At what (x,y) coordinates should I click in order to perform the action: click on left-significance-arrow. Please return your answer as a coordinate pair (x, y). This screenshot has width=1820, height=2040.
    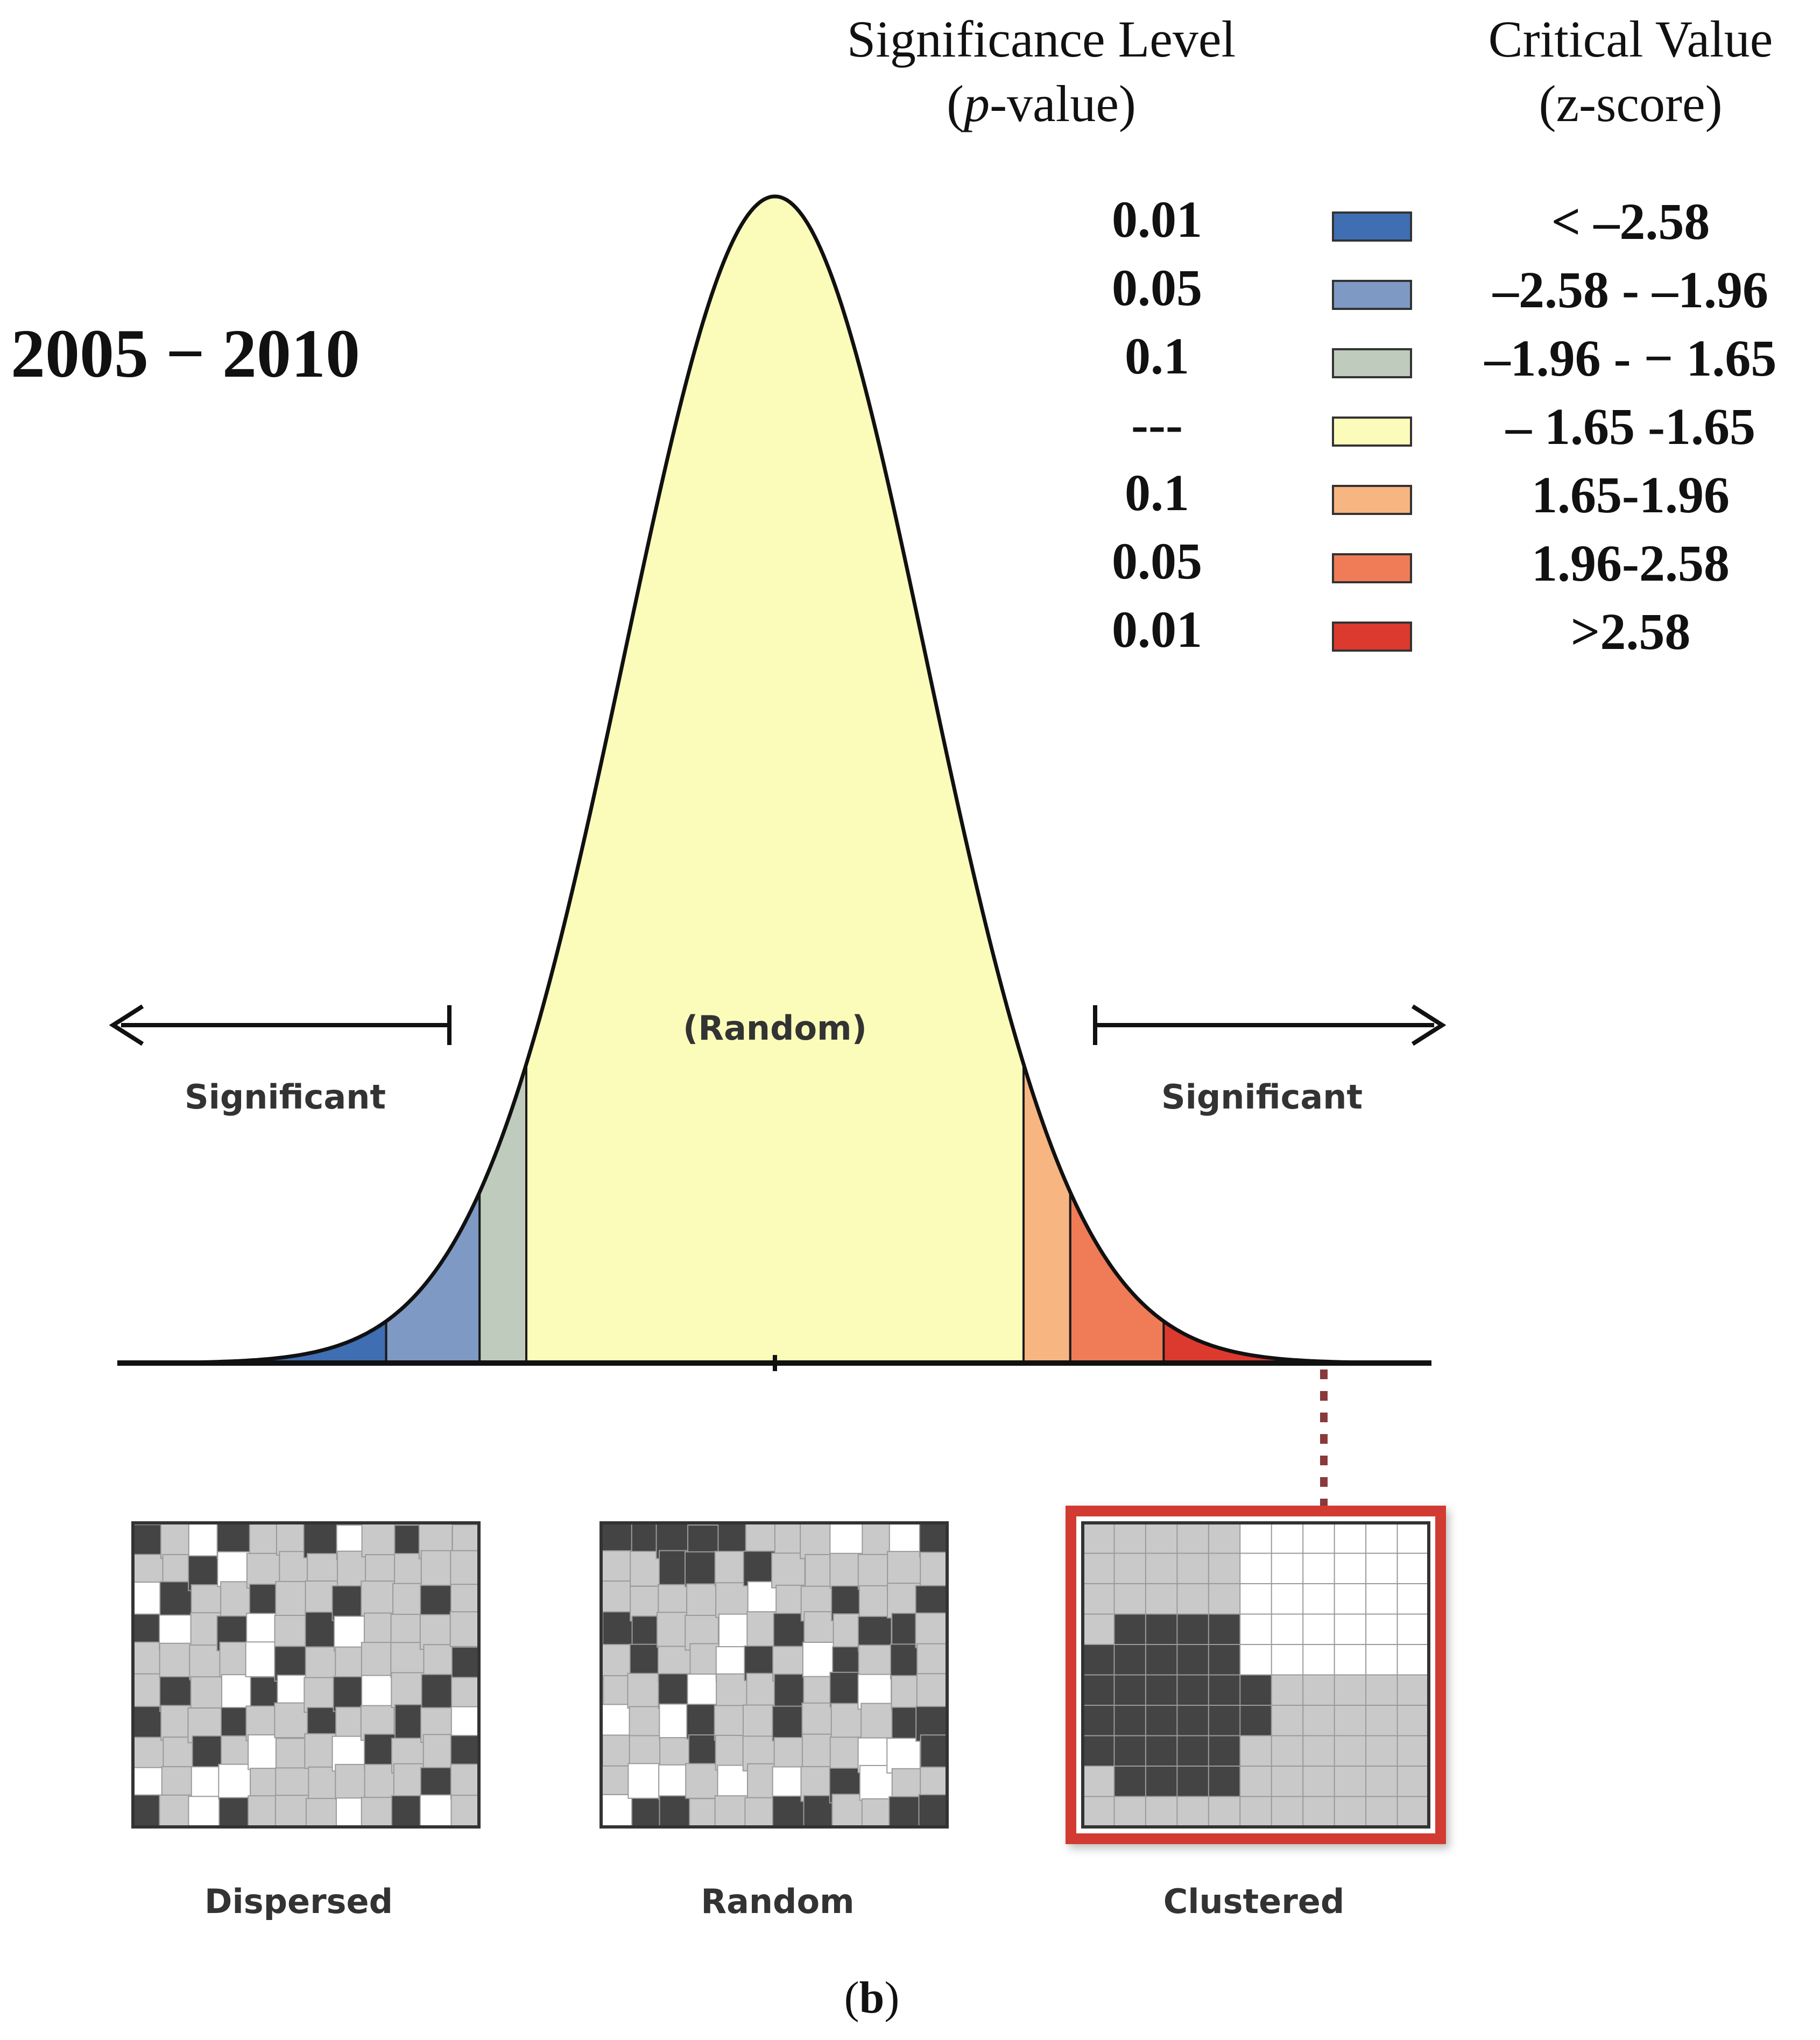
    Looking at the image, I should click on (280, 1025).